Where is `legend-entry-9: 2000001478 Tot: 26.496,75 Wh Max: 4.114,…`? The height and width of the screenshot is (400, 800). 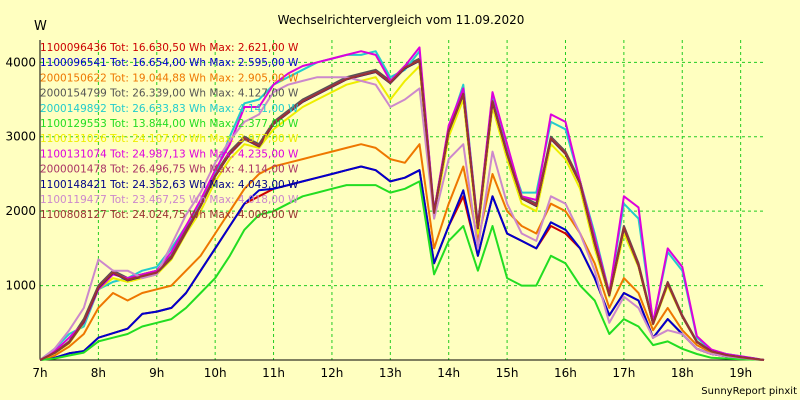
legend-entry-9: 2000001478 Tot: 26.496,75 Wh Max: 4.114,… is located at coordinates (169, 170).